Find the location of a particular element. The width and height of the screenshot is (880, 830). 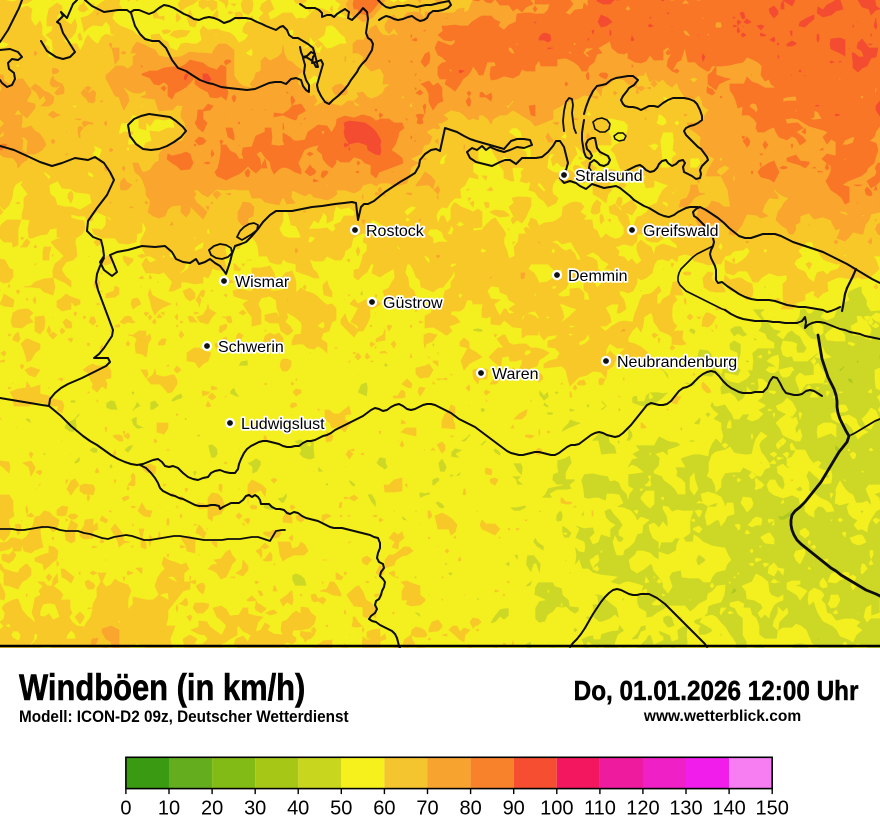

svg-text: 10 is located at coordinates (169, 809).